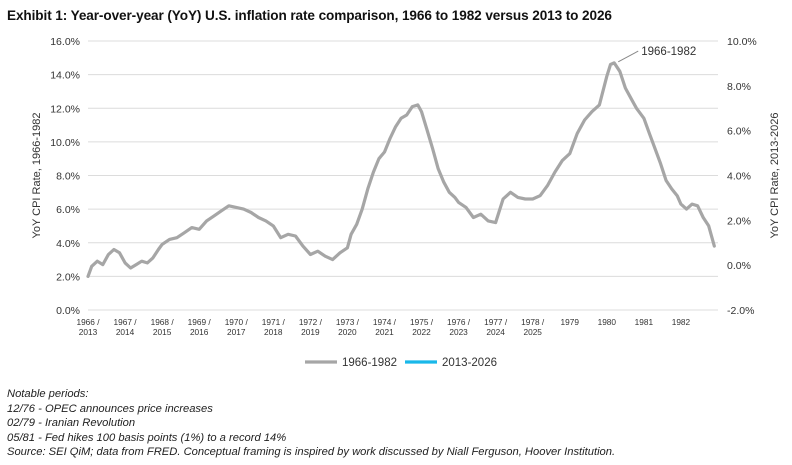 The width and height of the screenshot is (792, 465). I want to click on x-tick-label: 1972 /2019, so click(311, 327).